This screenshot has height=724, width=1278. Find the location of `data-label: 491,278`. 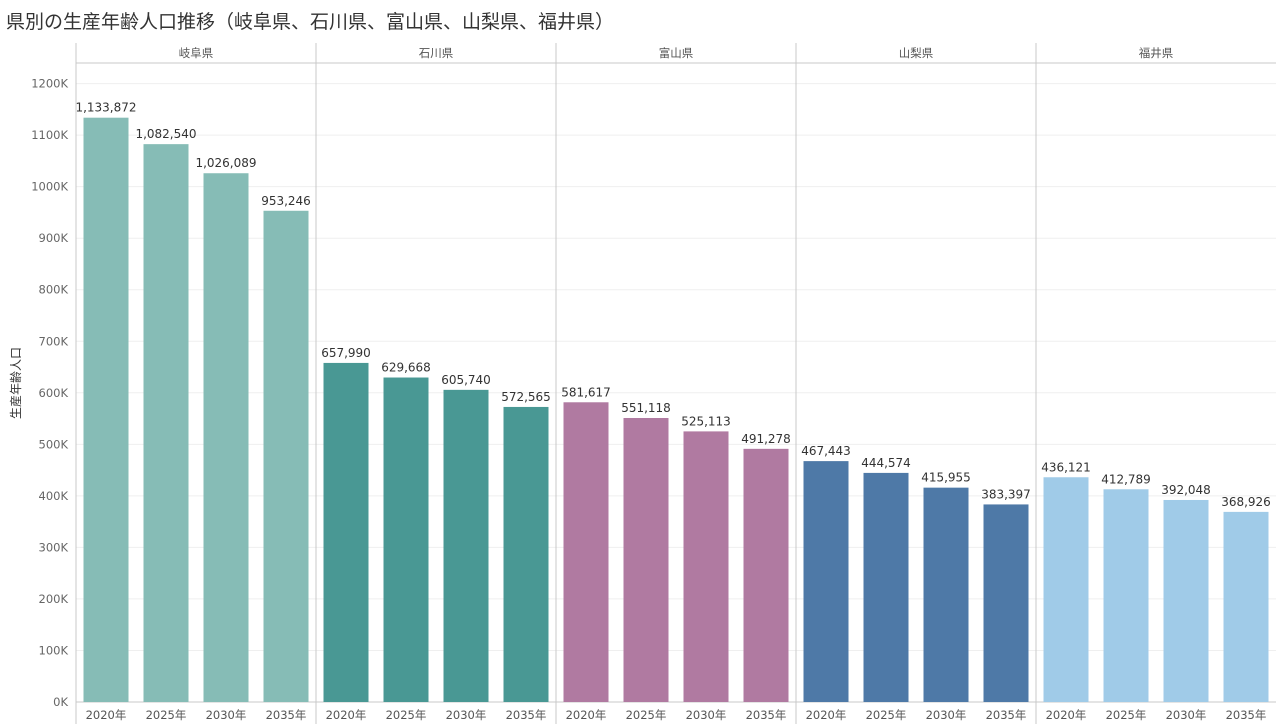

data-label: 491,278 is located at coordinates (766, 439).